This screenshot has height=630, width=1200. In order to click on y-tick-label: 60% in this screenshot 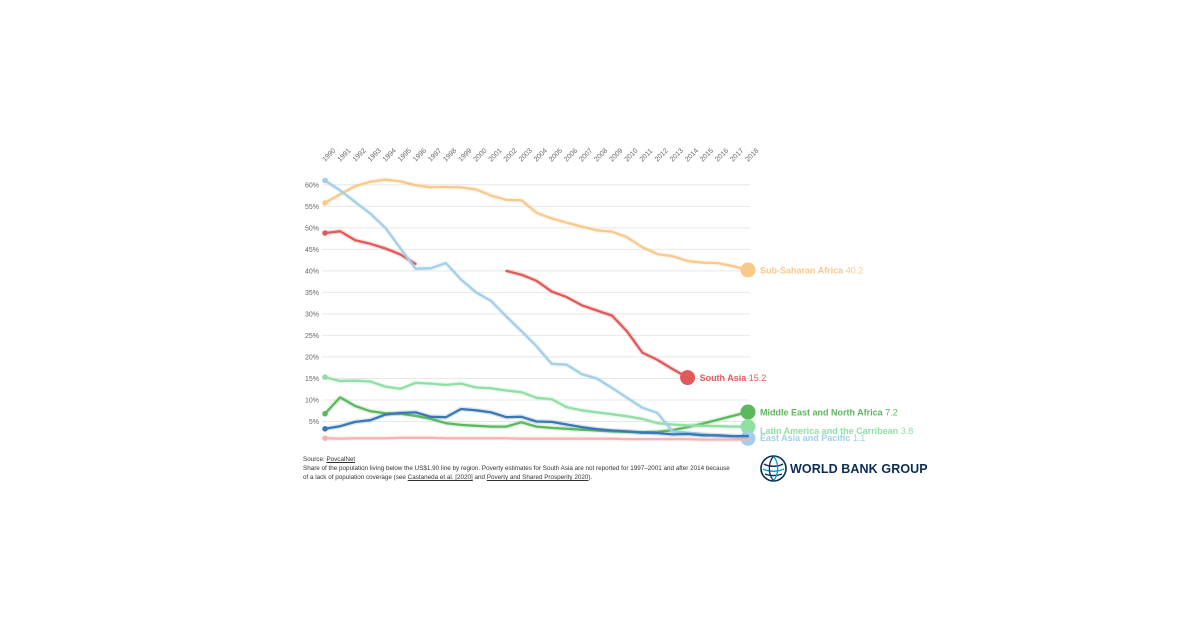, I will do `click(312, 185)`.